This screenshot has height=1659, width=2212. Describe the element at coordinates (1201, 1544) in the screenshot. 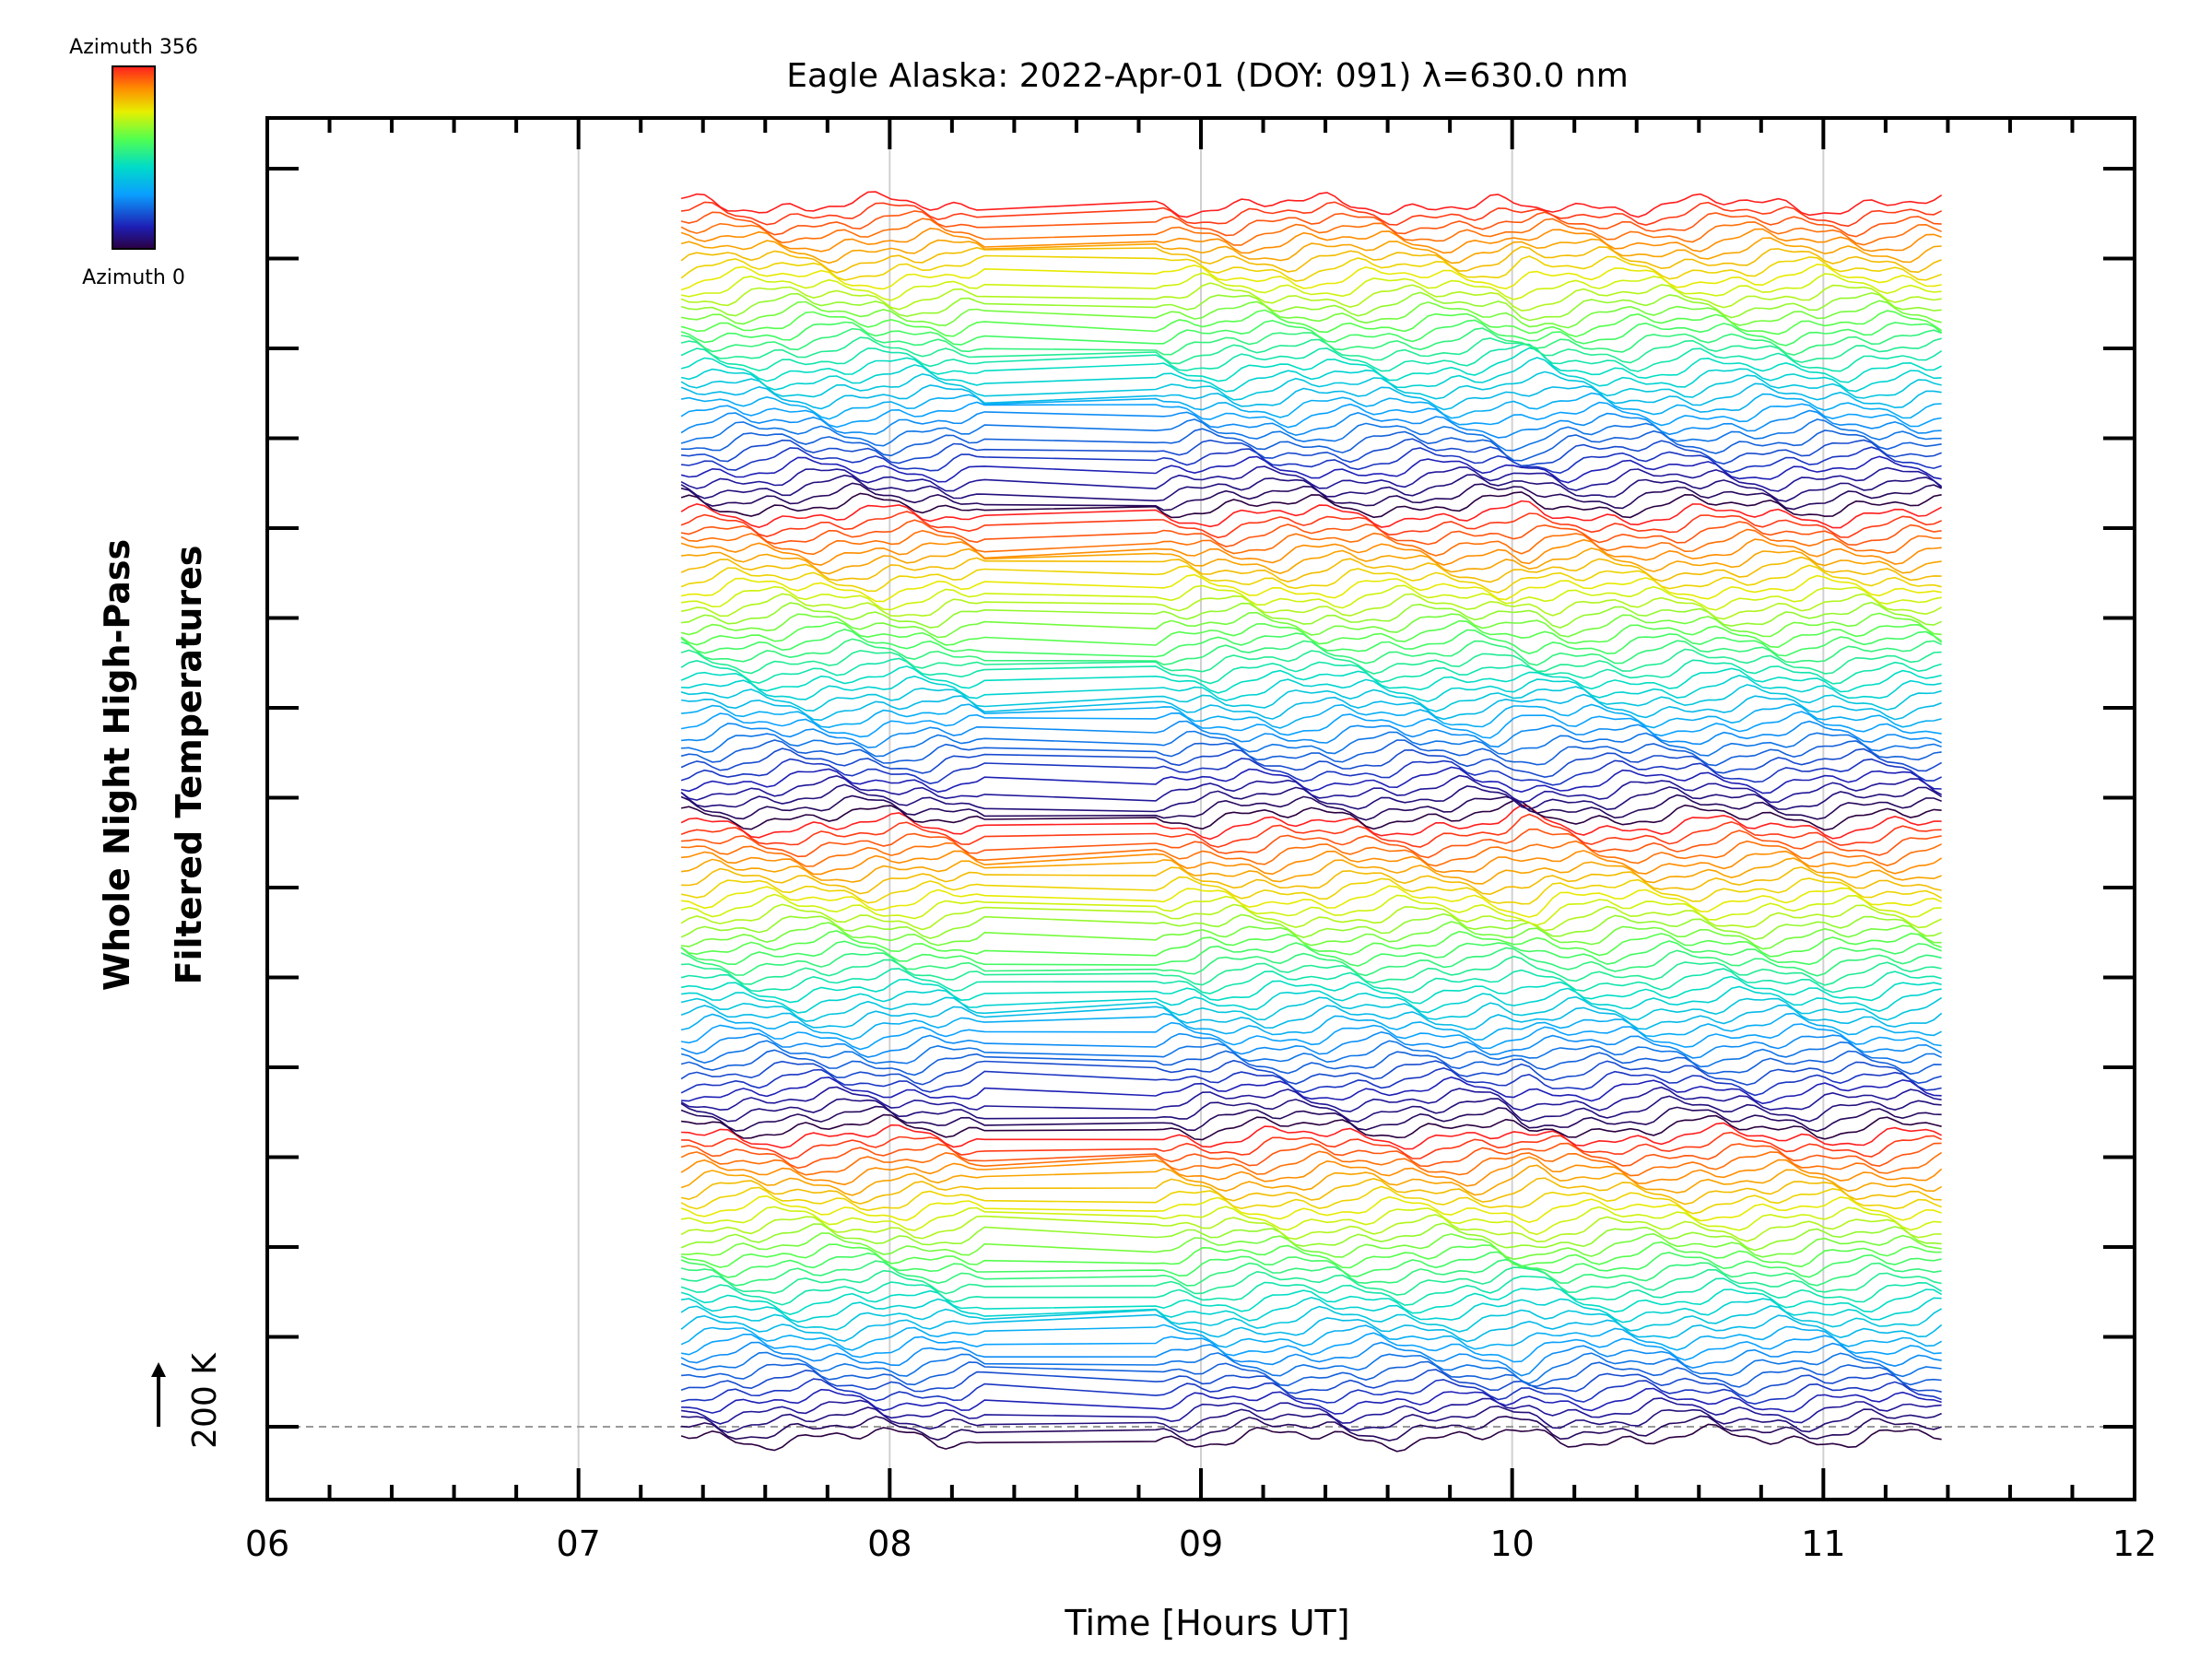

I see `x-tick-labels: 06 07 08 09 10 11 12` at that location.